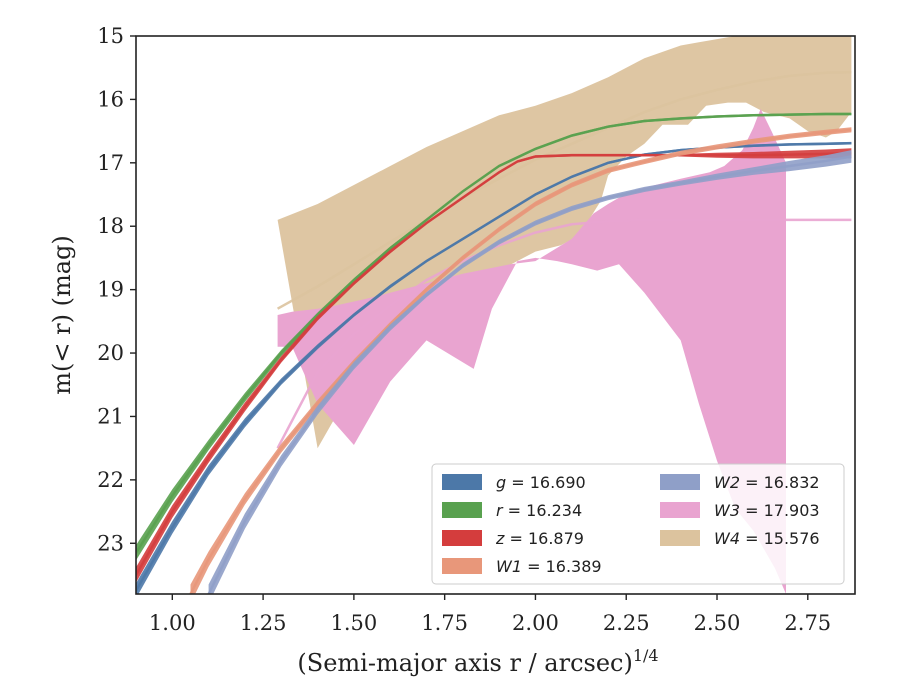 The height and width of the screenshot is (700, 900). What do you see at coordinates (110, 353) in the screenshot?
I see `y-tick-label: 20` at bounding box center [110, 353].